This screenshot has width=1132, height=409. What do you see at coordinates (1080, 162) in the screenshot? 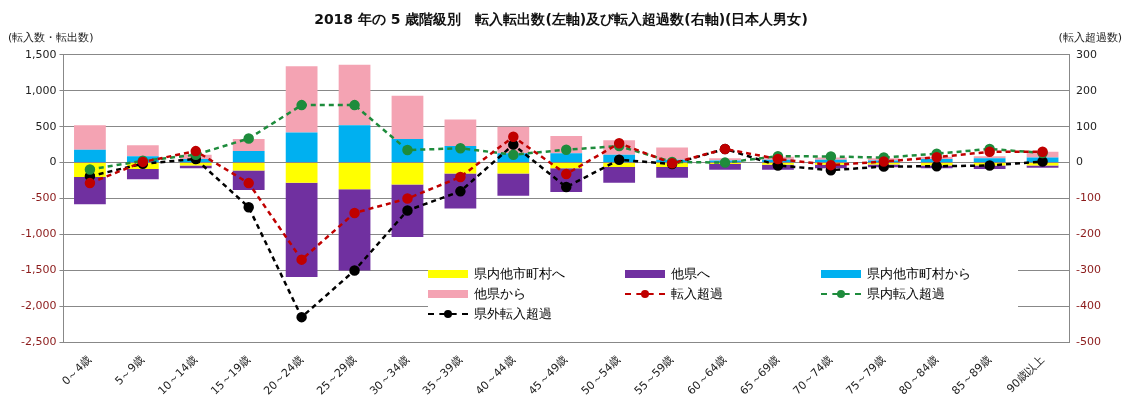
I see `y2-tick-label: 0` at bounding box center [1080, 162].